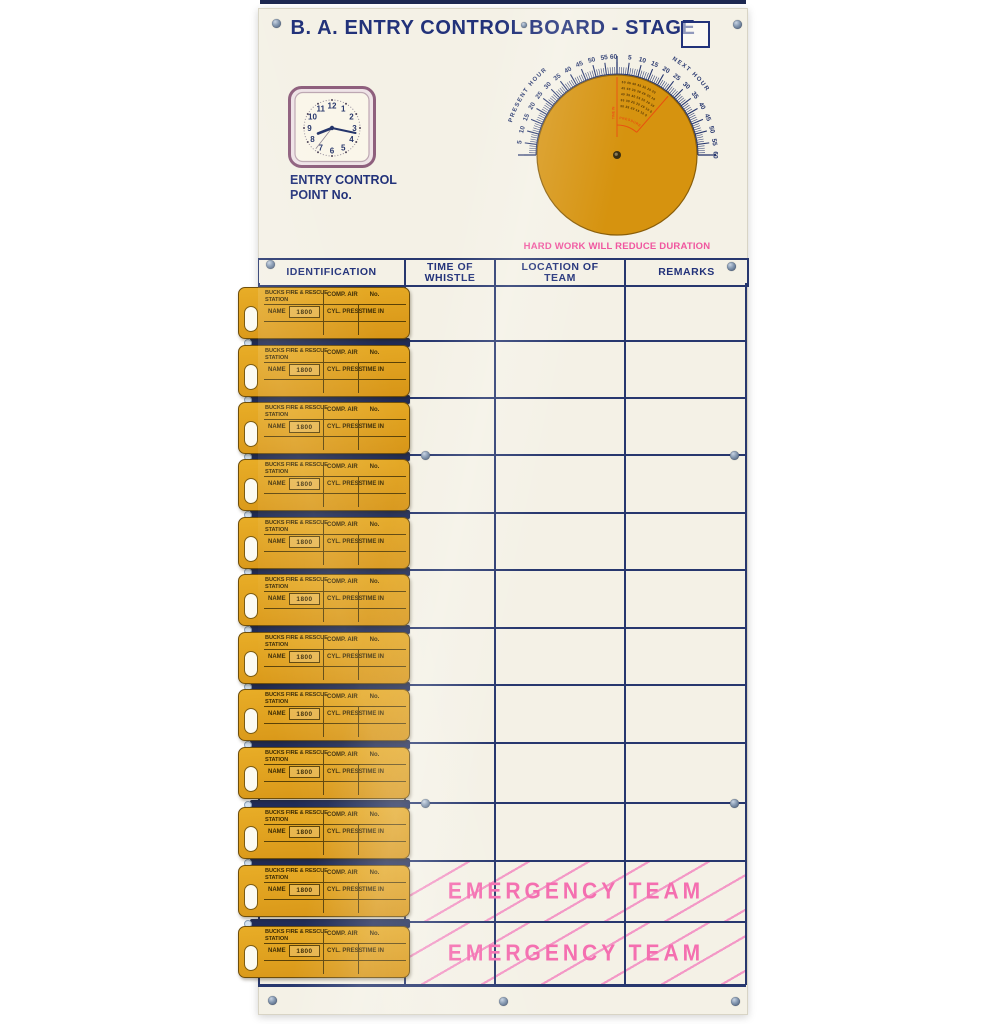 The width and height of the screenshot is (1004, 1024). Describe the element at coordinates (450, 369) in the screenshot. I see `cell-row2-time-of-whistle` at that location.